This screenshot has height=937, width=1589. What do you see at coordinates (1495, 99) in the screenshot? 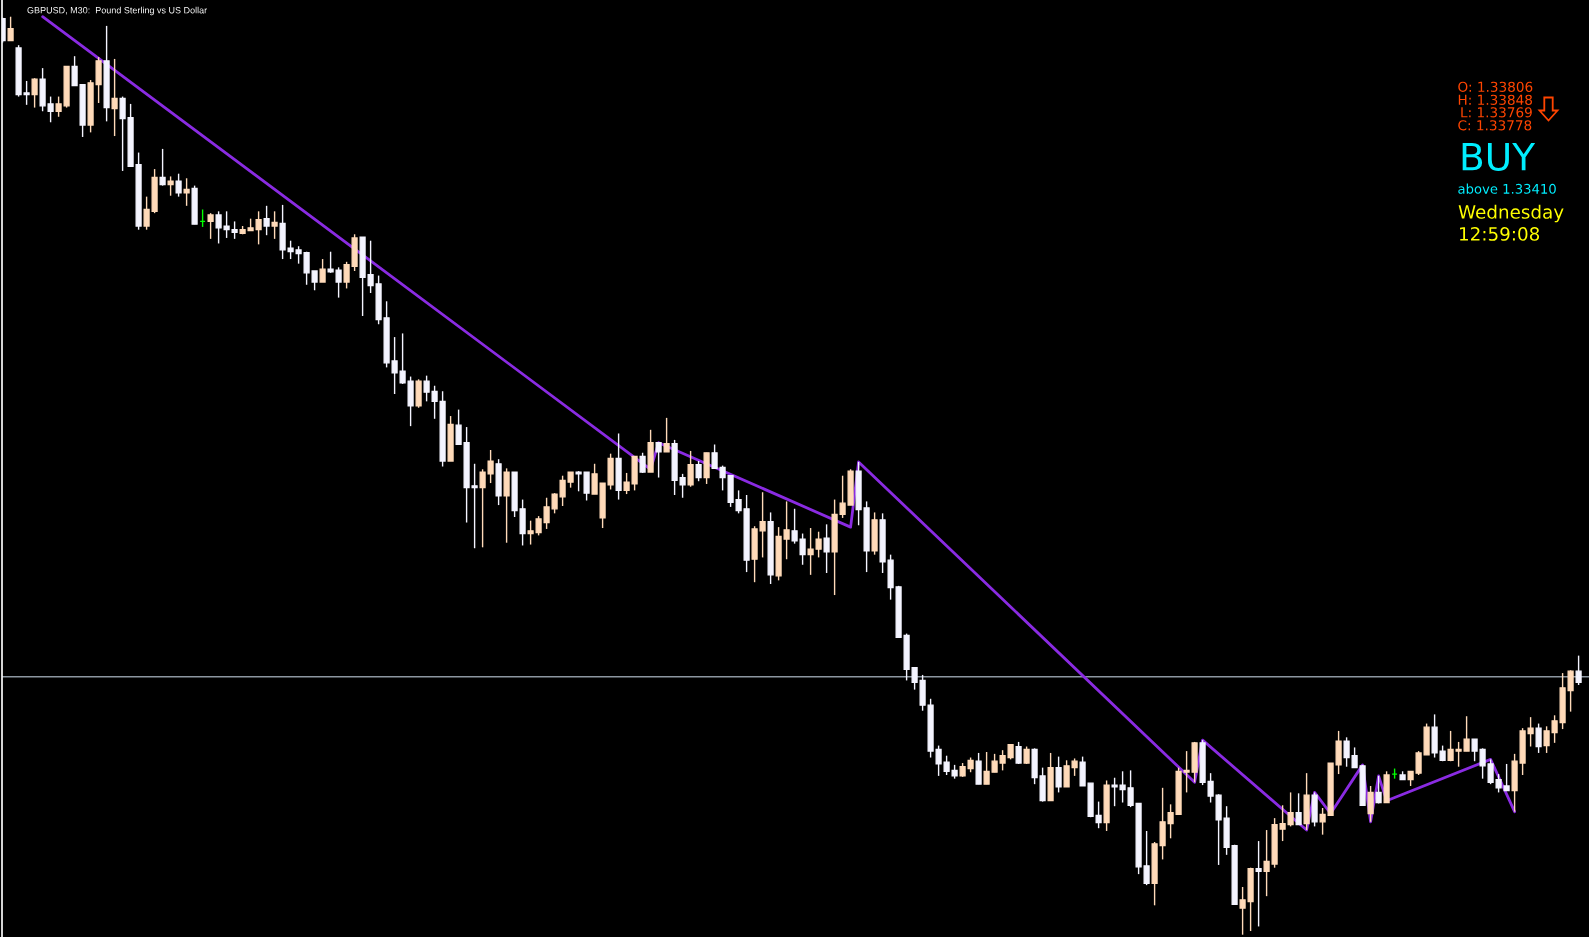
I see `annotation: H: 1.33848` at bounding box center [1495, 99].